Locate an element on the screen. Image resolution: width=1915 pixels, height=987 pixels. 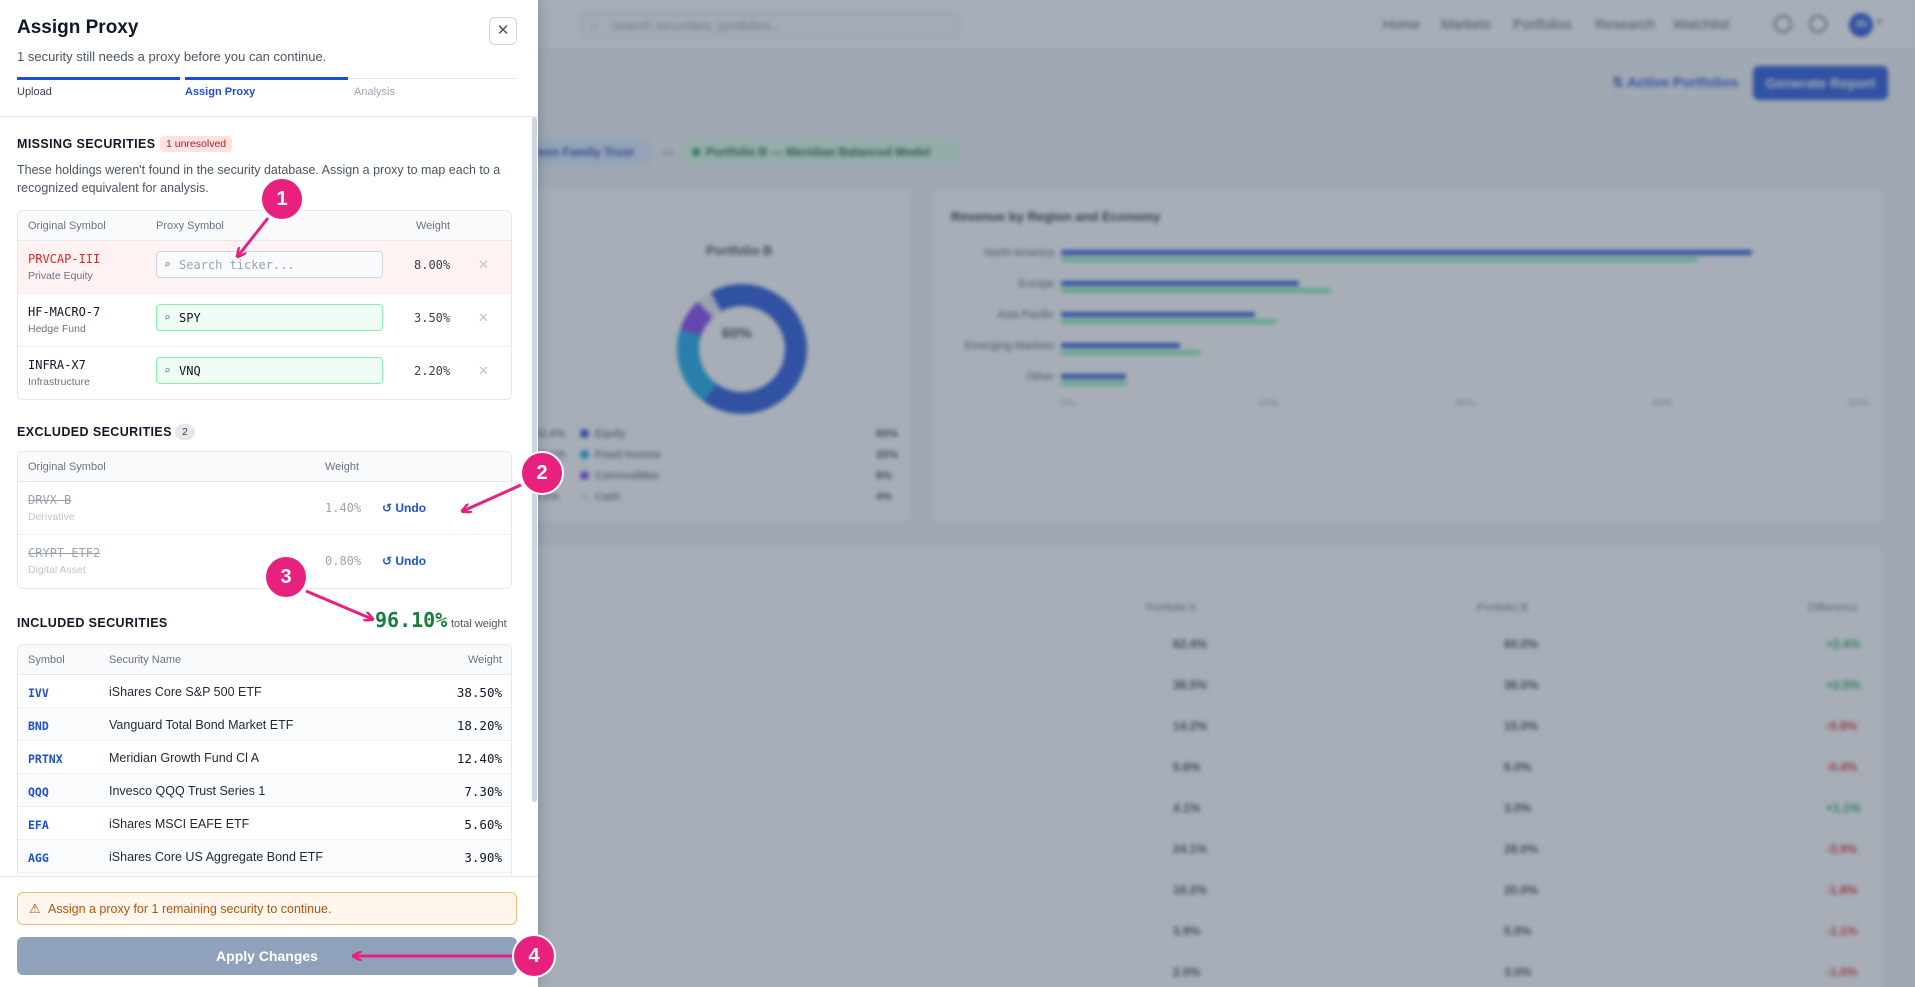
table-cell-b: 60.0% is located at coordinates (1521, 644).